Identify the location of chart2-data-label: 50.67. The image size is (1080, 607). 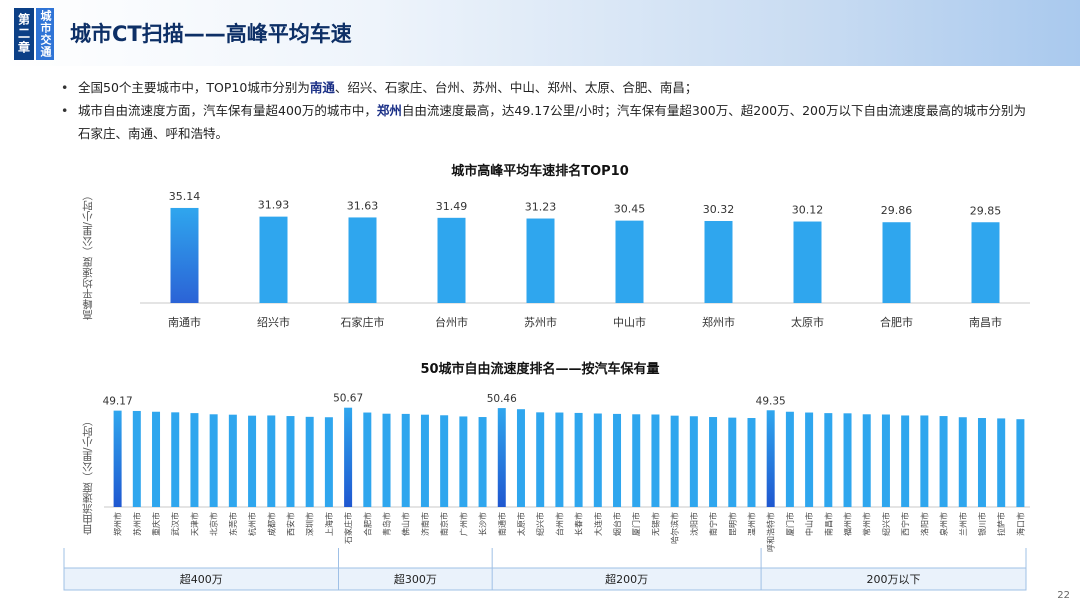
(348, 399).